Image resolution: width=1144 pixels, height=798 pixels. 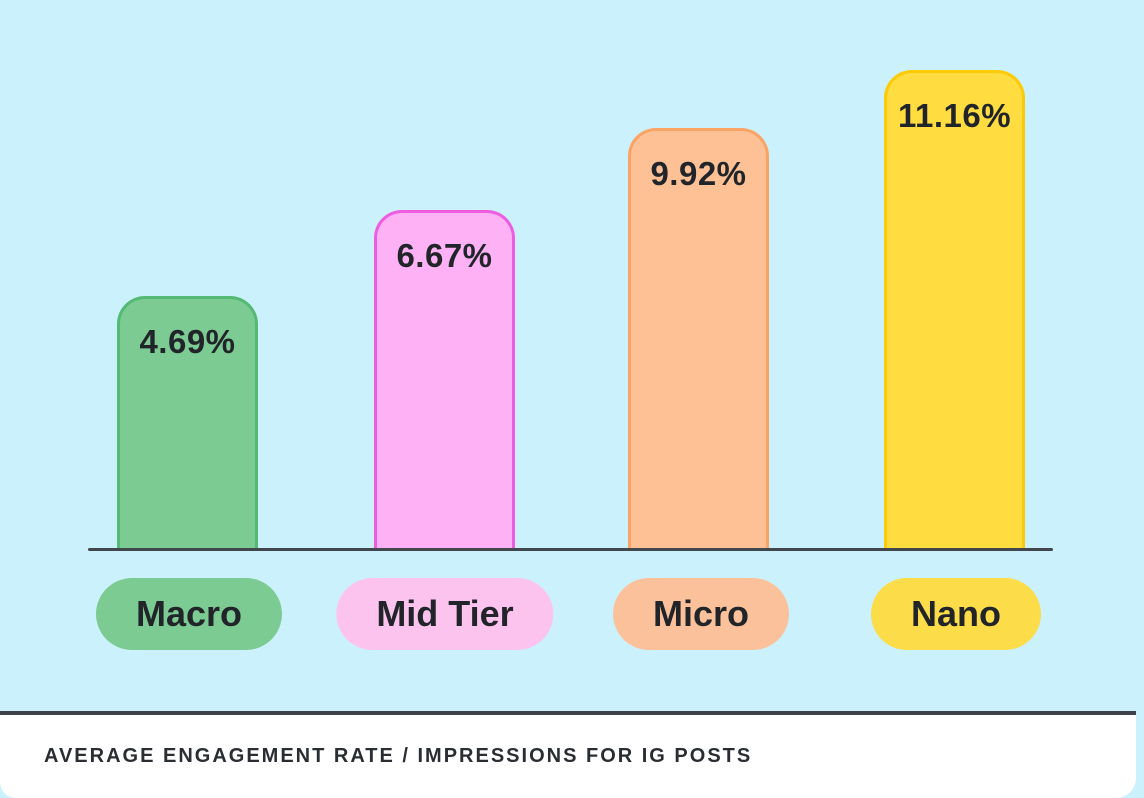 I want to click on category-label-macro: Macro, so click(x=189, y=614).